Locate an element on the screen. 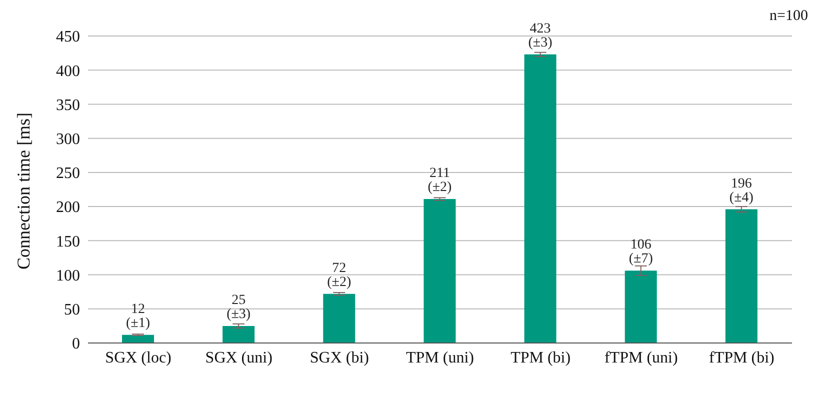 This screenshot has height=407, width=820. y-tick-label: 350 is located at coordinates (68, 105).